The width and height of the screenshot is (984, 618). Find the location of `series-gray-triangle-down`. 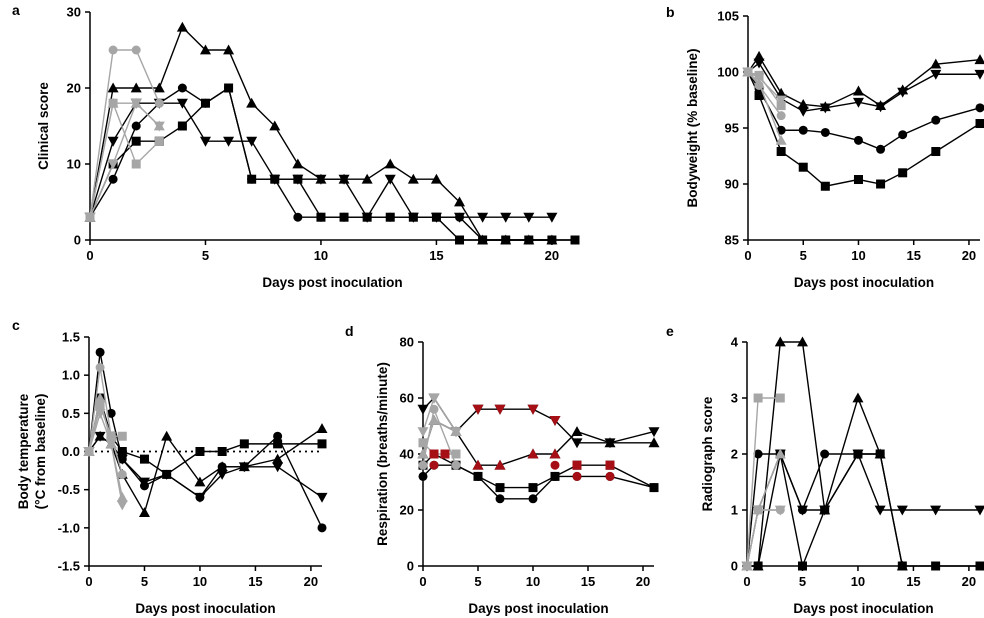

series-gray-triangle-down is located at coordinates (105, 459).